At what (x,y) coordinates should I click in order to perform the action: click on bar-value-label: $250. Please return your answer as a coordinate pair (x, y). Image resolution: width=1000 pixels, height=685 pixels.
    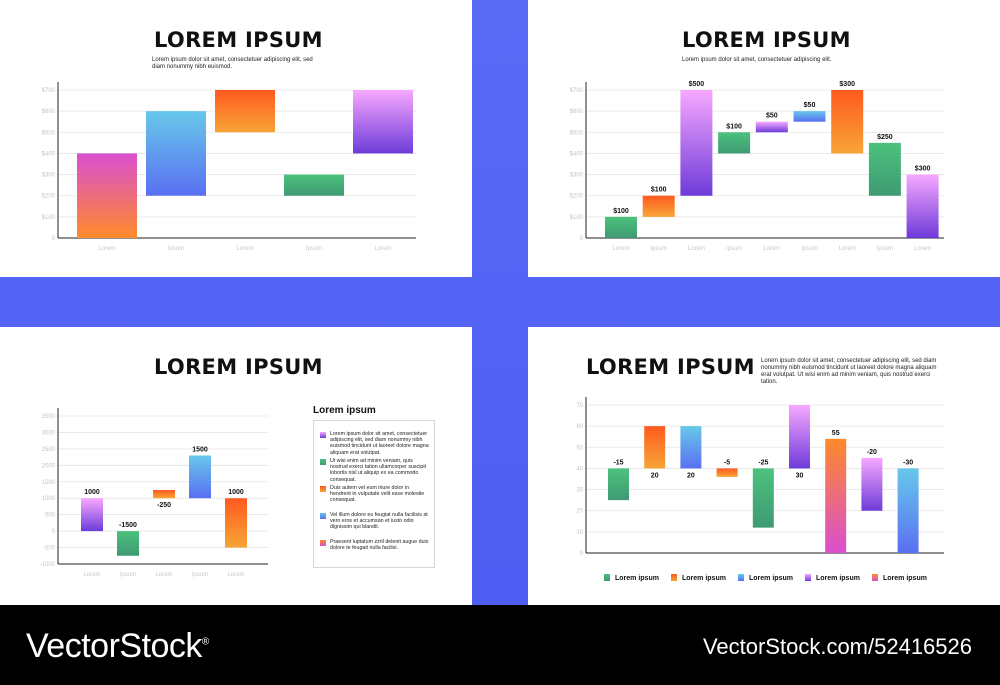
    Looking at the image, I should click on (885, 137).